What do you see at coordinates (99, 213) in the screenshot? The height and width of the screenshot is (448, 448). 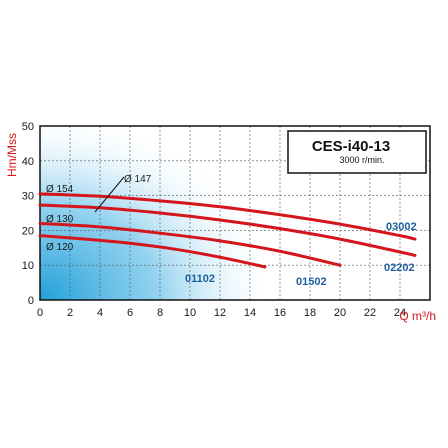 I see `diameter-labels: Ø 154 Ø 147 Ø 130 Ø 120` at bounding box center [99, 213].